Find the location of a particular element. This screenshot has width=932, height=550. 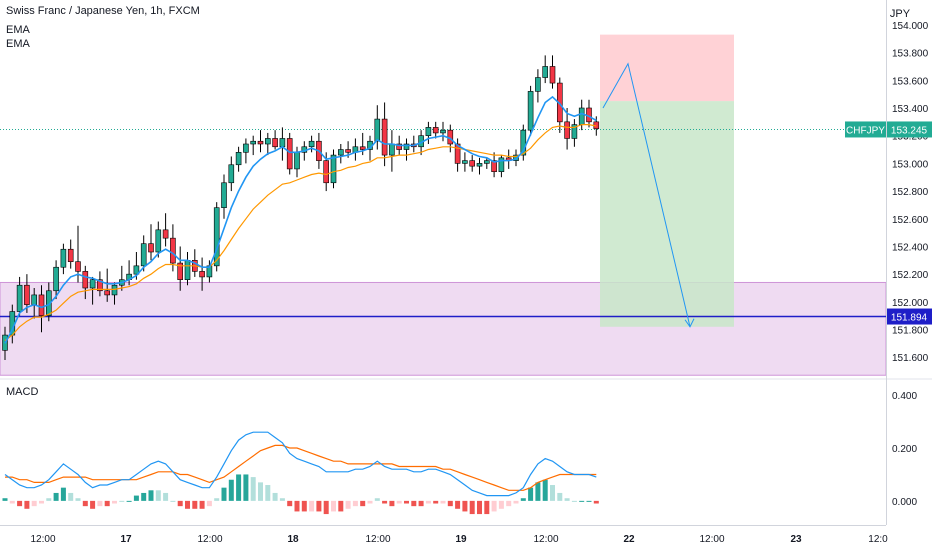

price-tick-label: 153.800 is located at coordinates (910, 54).